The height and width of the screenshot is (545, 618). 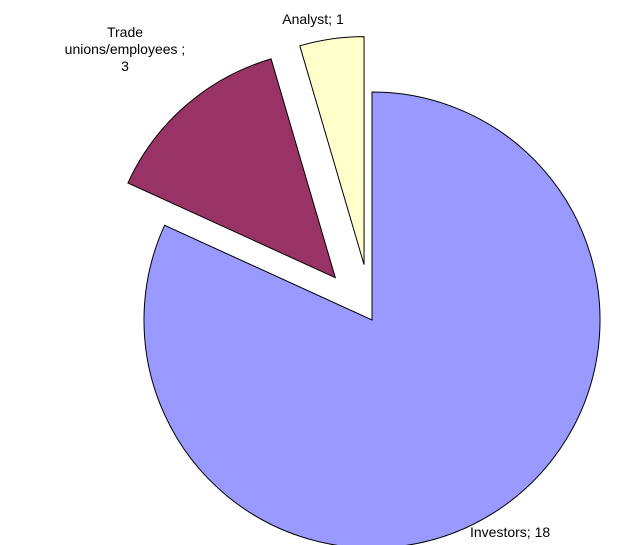 I want to click on data-label: Analyst; 1, so click(x=313, y=19).